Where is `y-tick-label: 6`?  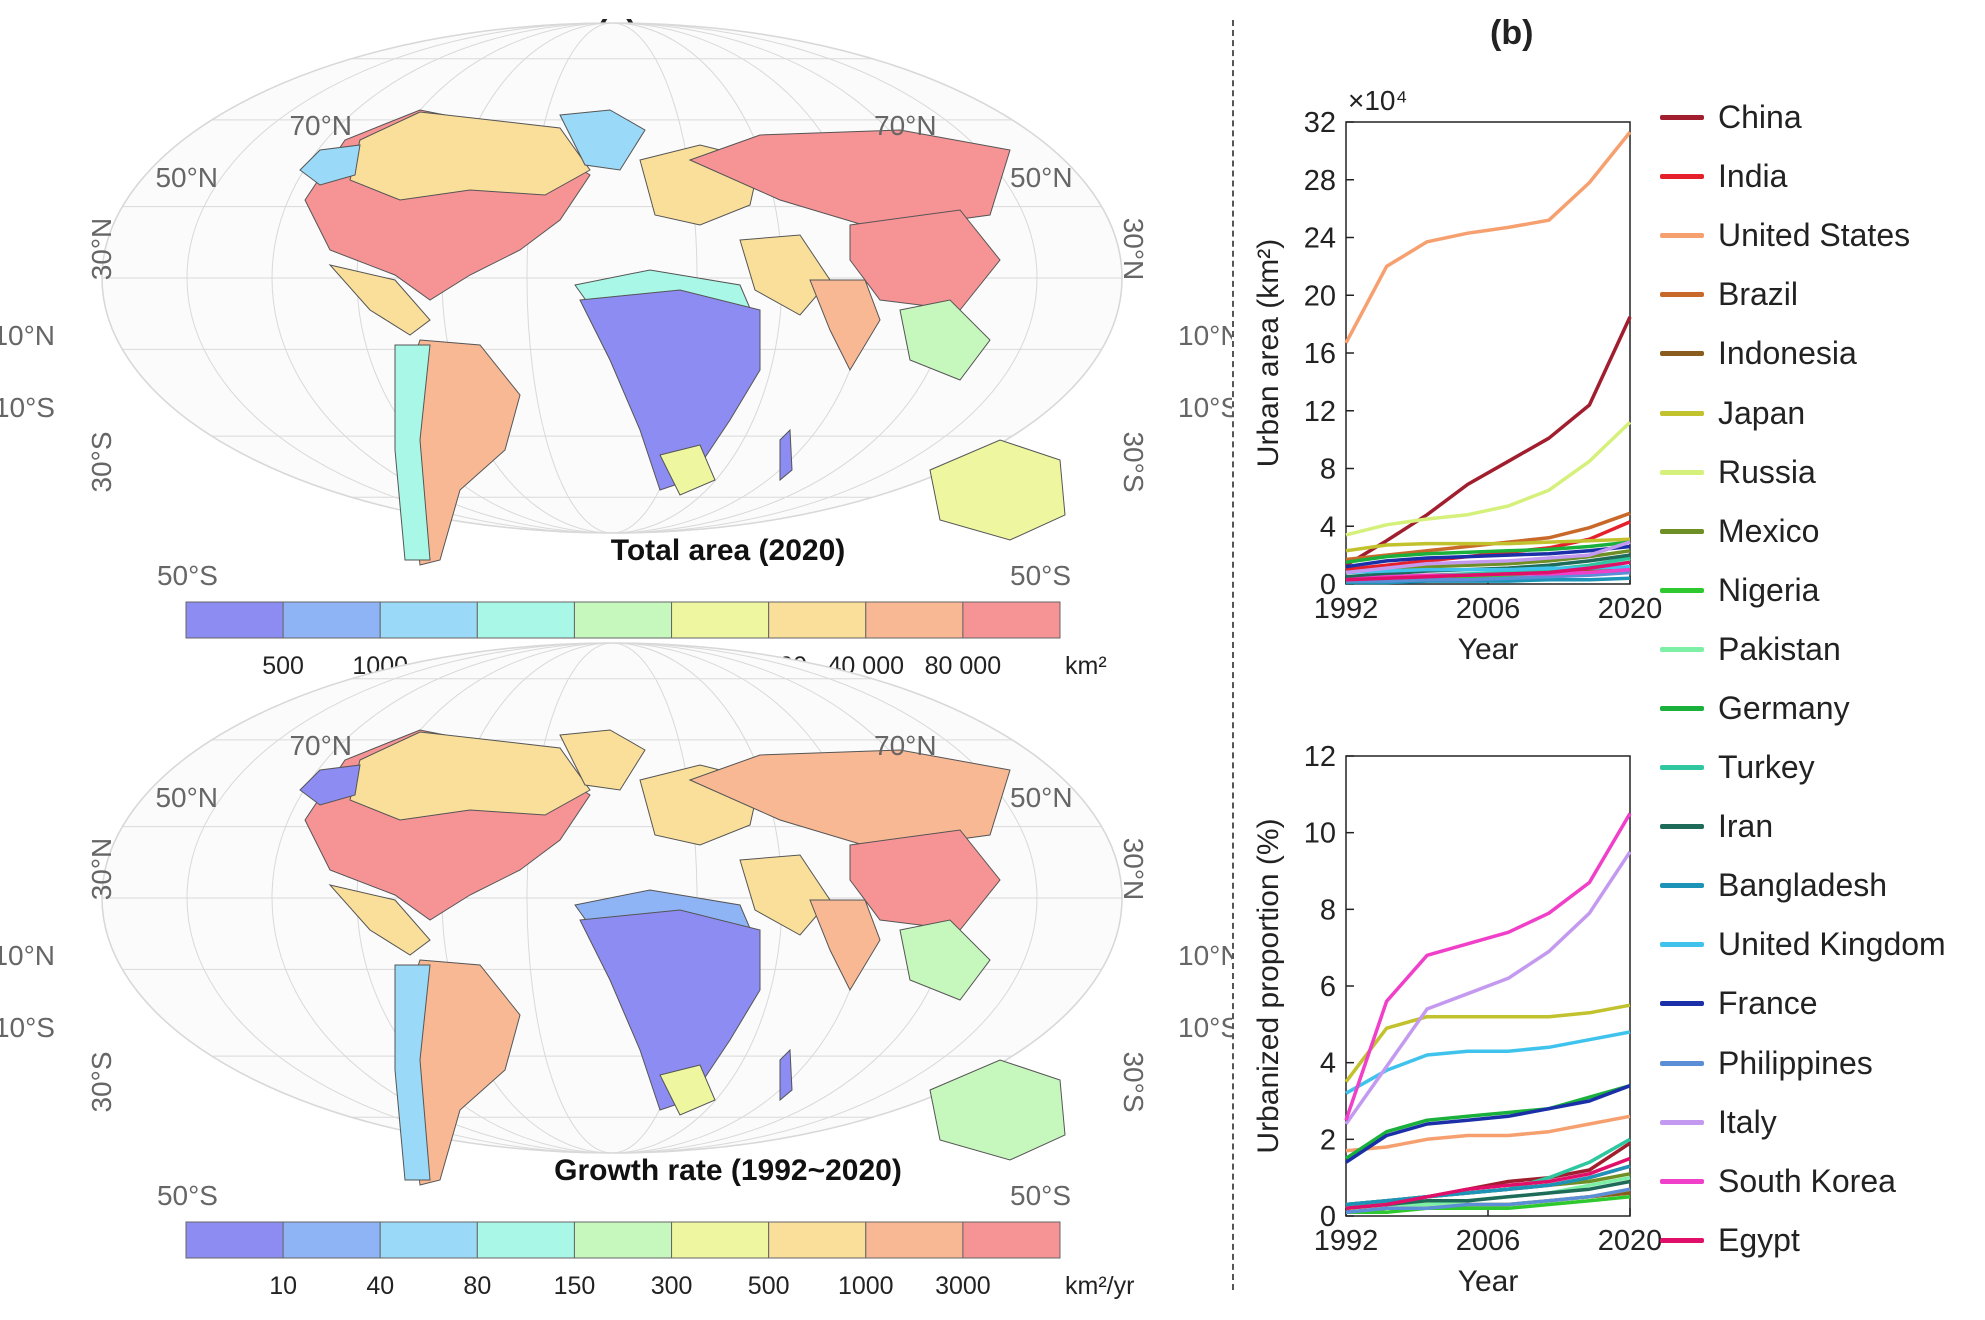
y-tick-label: 6 is located at coordinates (1328, 987).